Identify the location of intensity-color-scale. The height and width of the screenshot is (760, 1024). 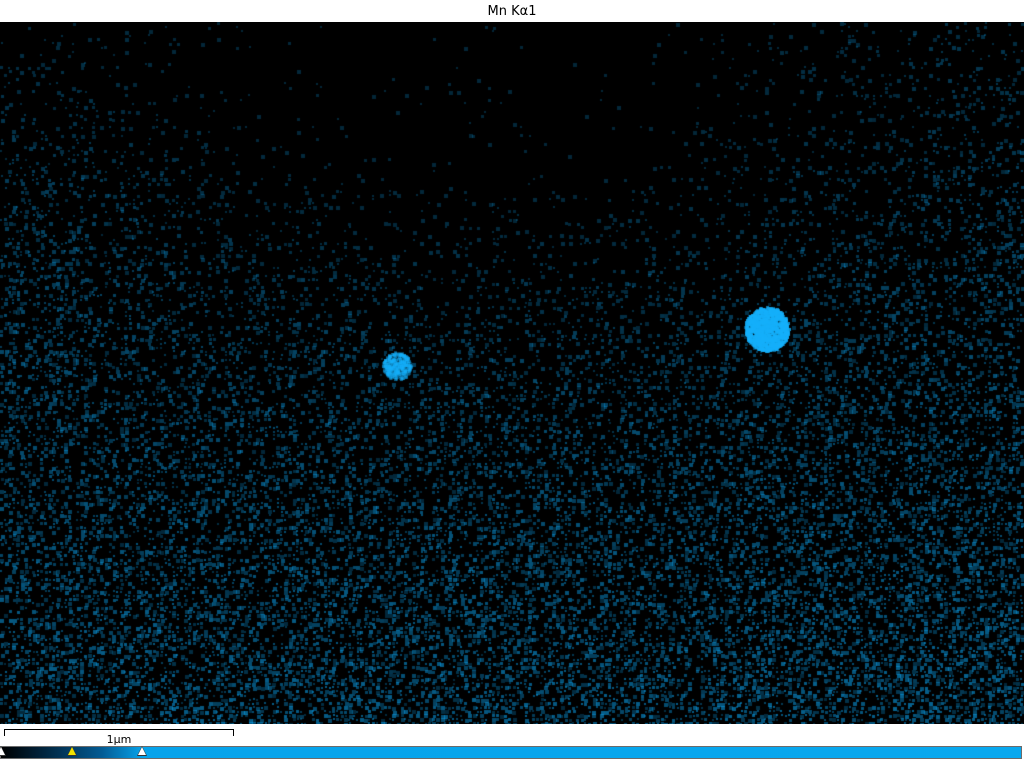
(511, 752).